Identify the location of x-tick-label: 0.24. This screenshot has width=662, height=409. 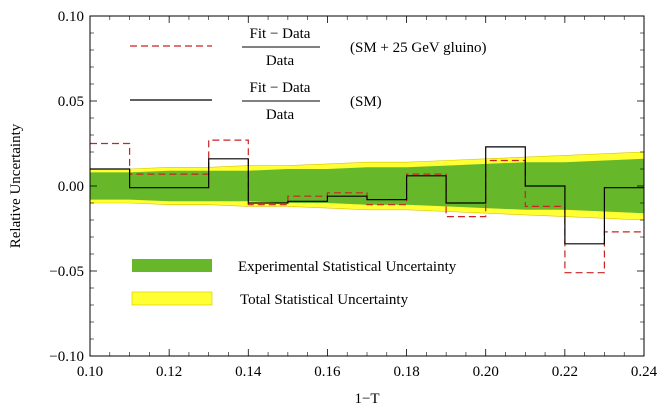
(644, 372).